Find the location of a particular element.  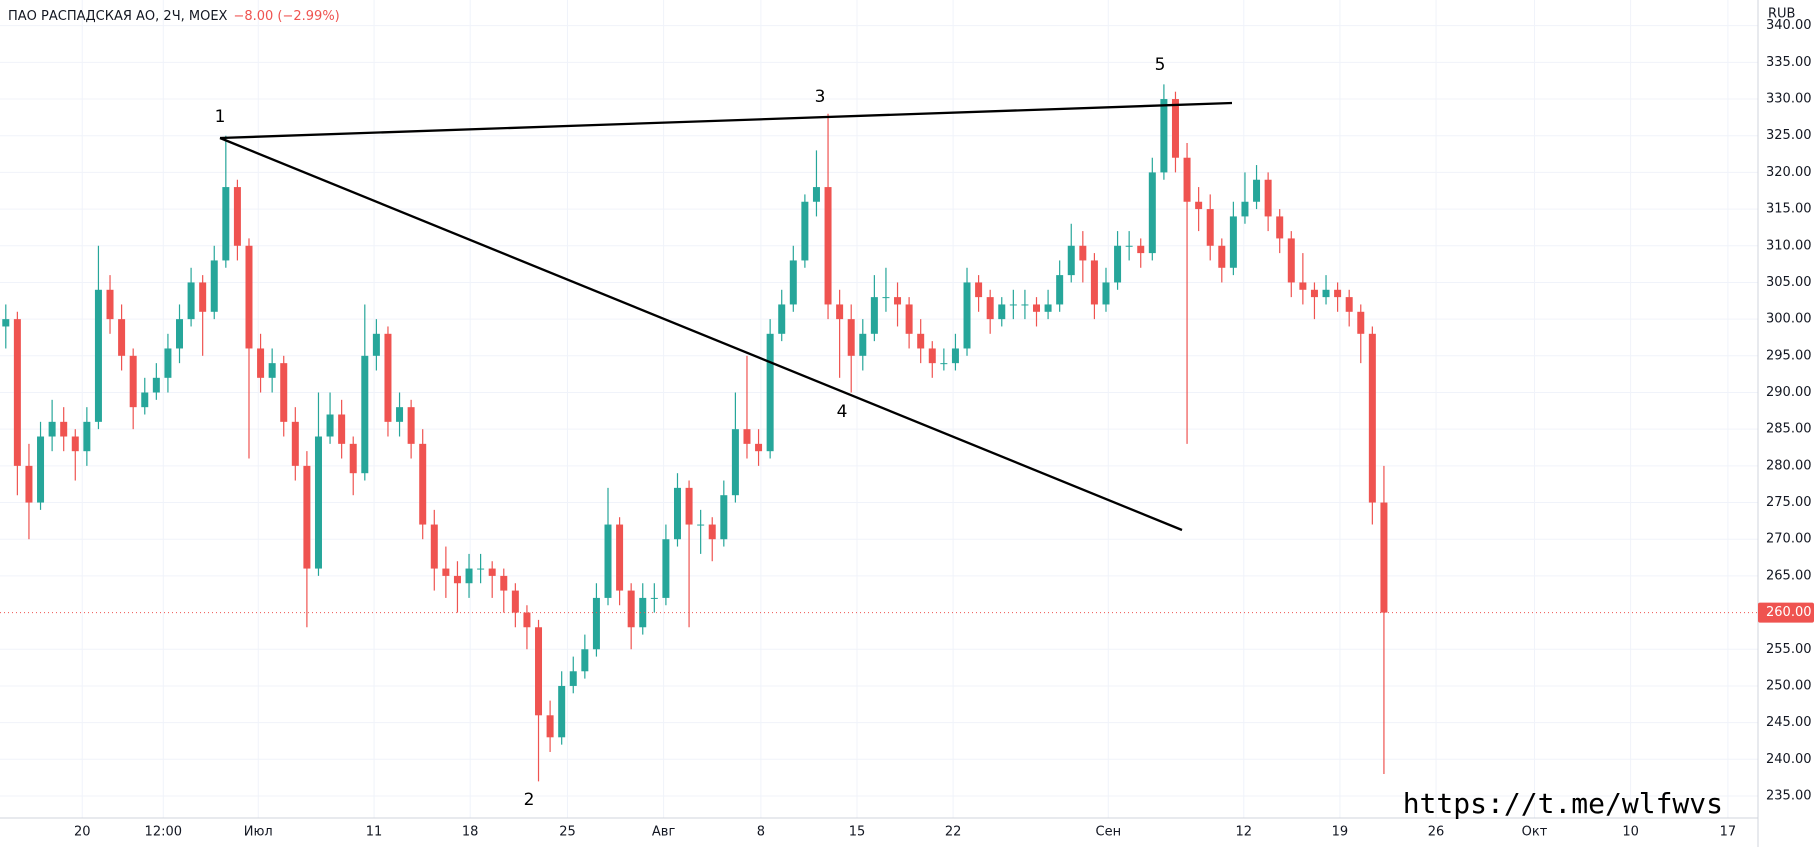

x-tick-label: 19 is located at coordinates (1340, 832).